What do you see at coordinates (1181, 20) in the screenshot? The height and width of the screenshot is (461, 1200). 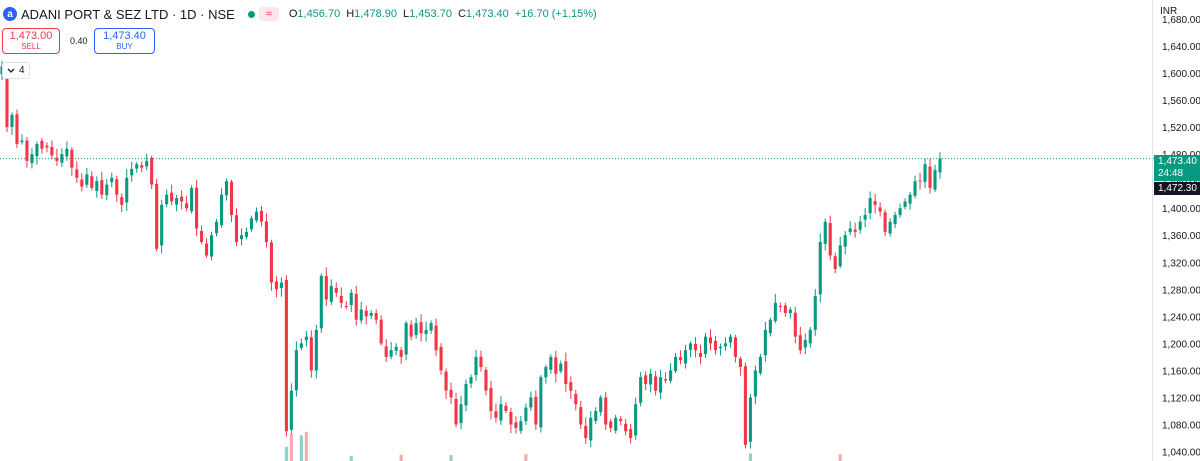 I see `price-tick-label: 1,680.00` at bounding box center [1181, 20].